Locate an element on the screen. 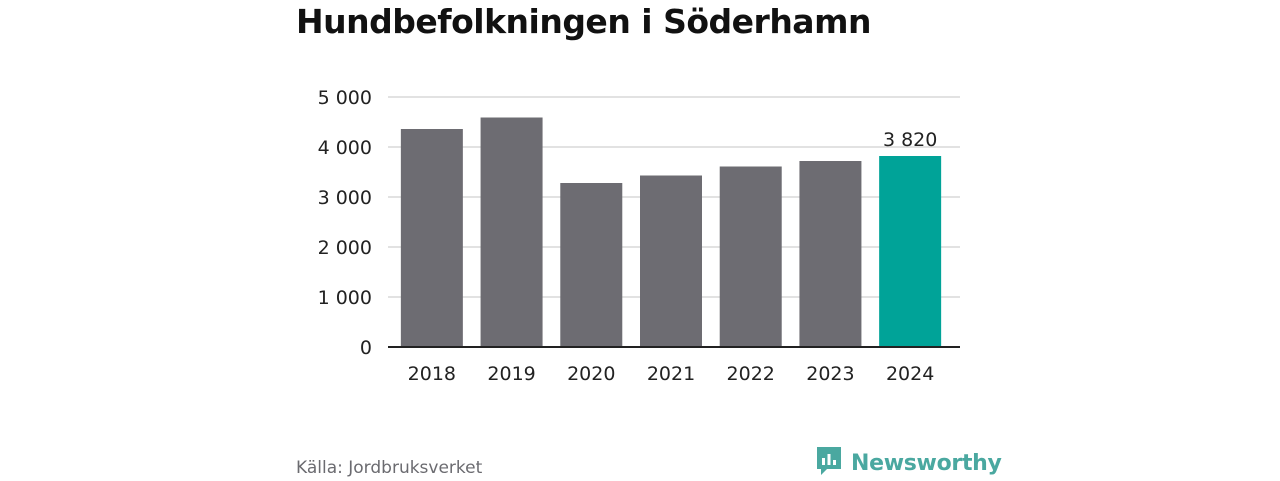 This screenshot has width=1280, height=481. x-tick-label: 2022 is located at coordinates (751, 374).